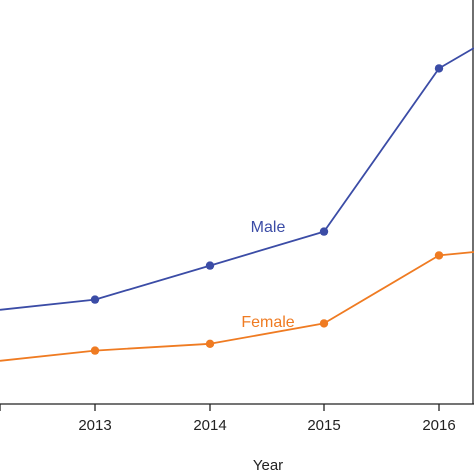 The width and height of the screenshot is (474, 474). Describe the element at coordinates (268, 465) in the screenshot. I see `x-axis-title: Year` at that location.